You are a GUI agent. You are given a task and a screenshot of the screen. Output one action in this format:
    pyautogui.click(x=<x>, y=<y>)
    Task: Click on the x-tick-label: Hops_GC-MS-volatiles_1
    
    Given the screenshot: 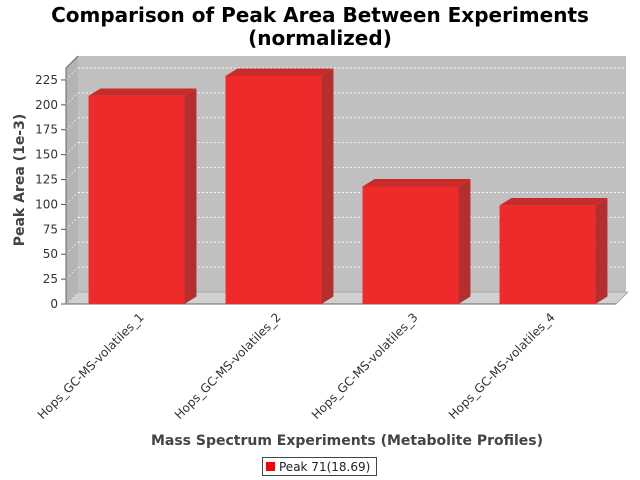 What is the action you would take?
    pyautogui.click(x=91, y=366)
    